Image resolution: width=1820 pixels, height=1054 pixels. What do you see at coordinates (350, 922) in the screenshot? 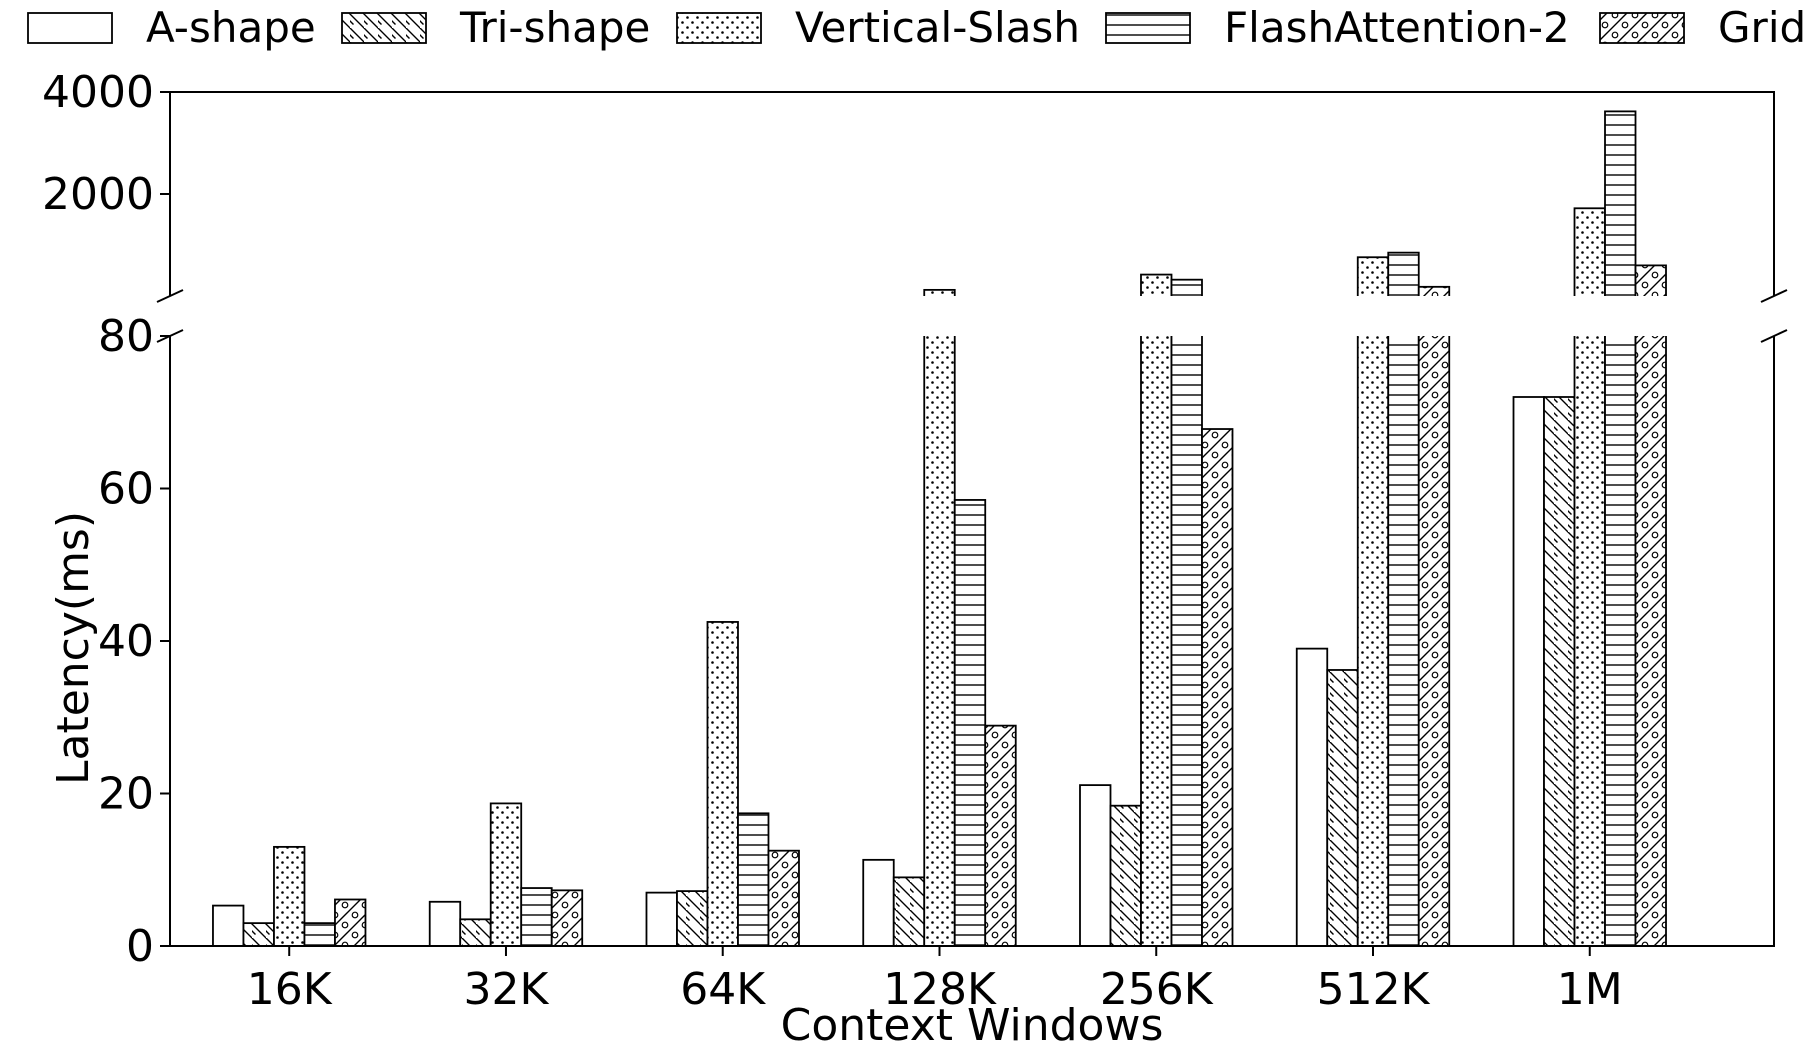
I see `bar-grid-16k` at bounding box center [350, 922].